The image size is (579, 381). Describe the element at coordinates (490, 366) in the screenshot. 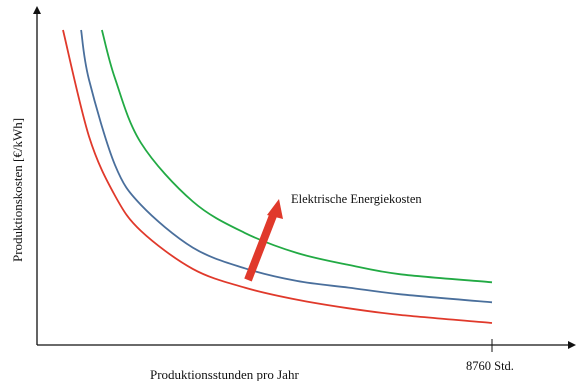

I see `x-tick-label: 8760 Std.` at that location.